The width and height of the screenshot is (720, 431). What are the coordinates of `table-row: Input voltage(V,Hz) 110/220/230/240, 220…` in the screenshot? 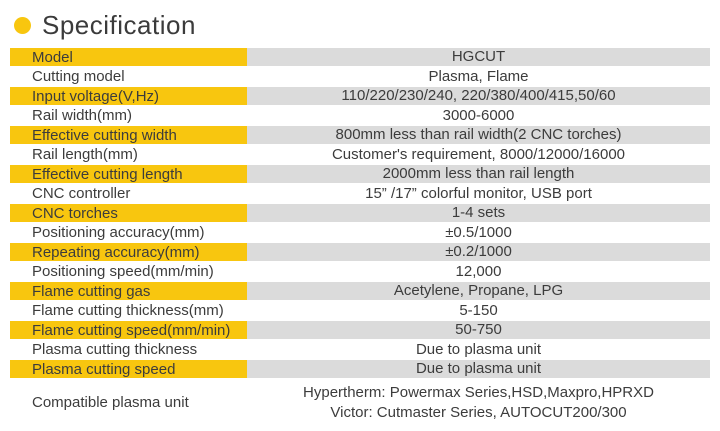 It's located at (360, 96).